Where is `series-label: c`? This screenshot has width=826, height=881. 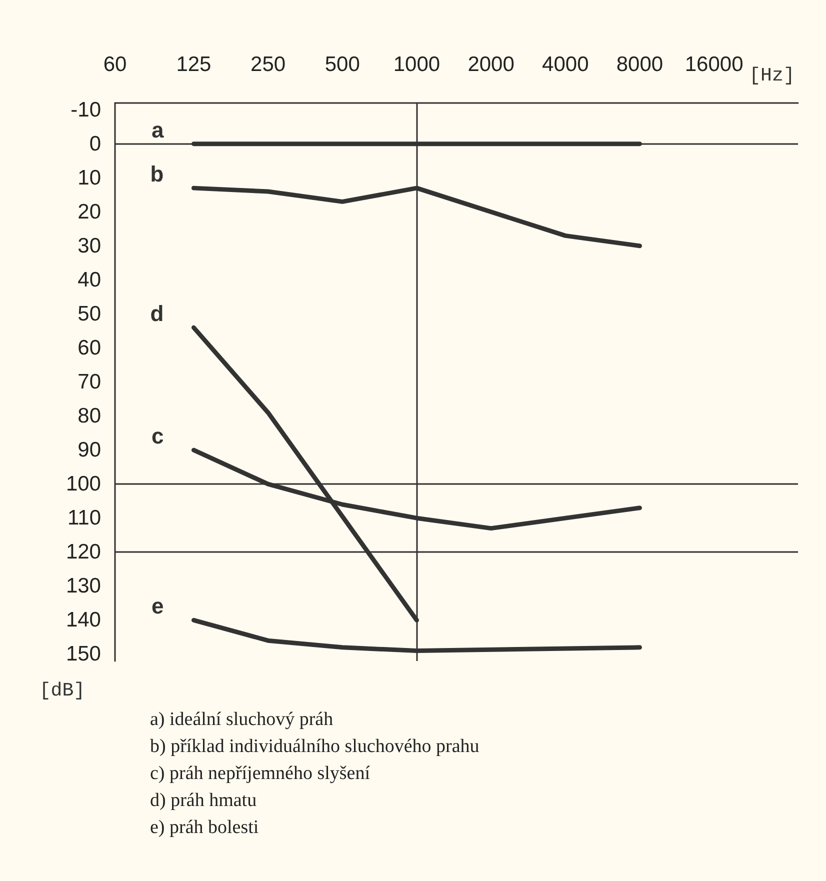 series-label: c is located at coordinates (157, 436).